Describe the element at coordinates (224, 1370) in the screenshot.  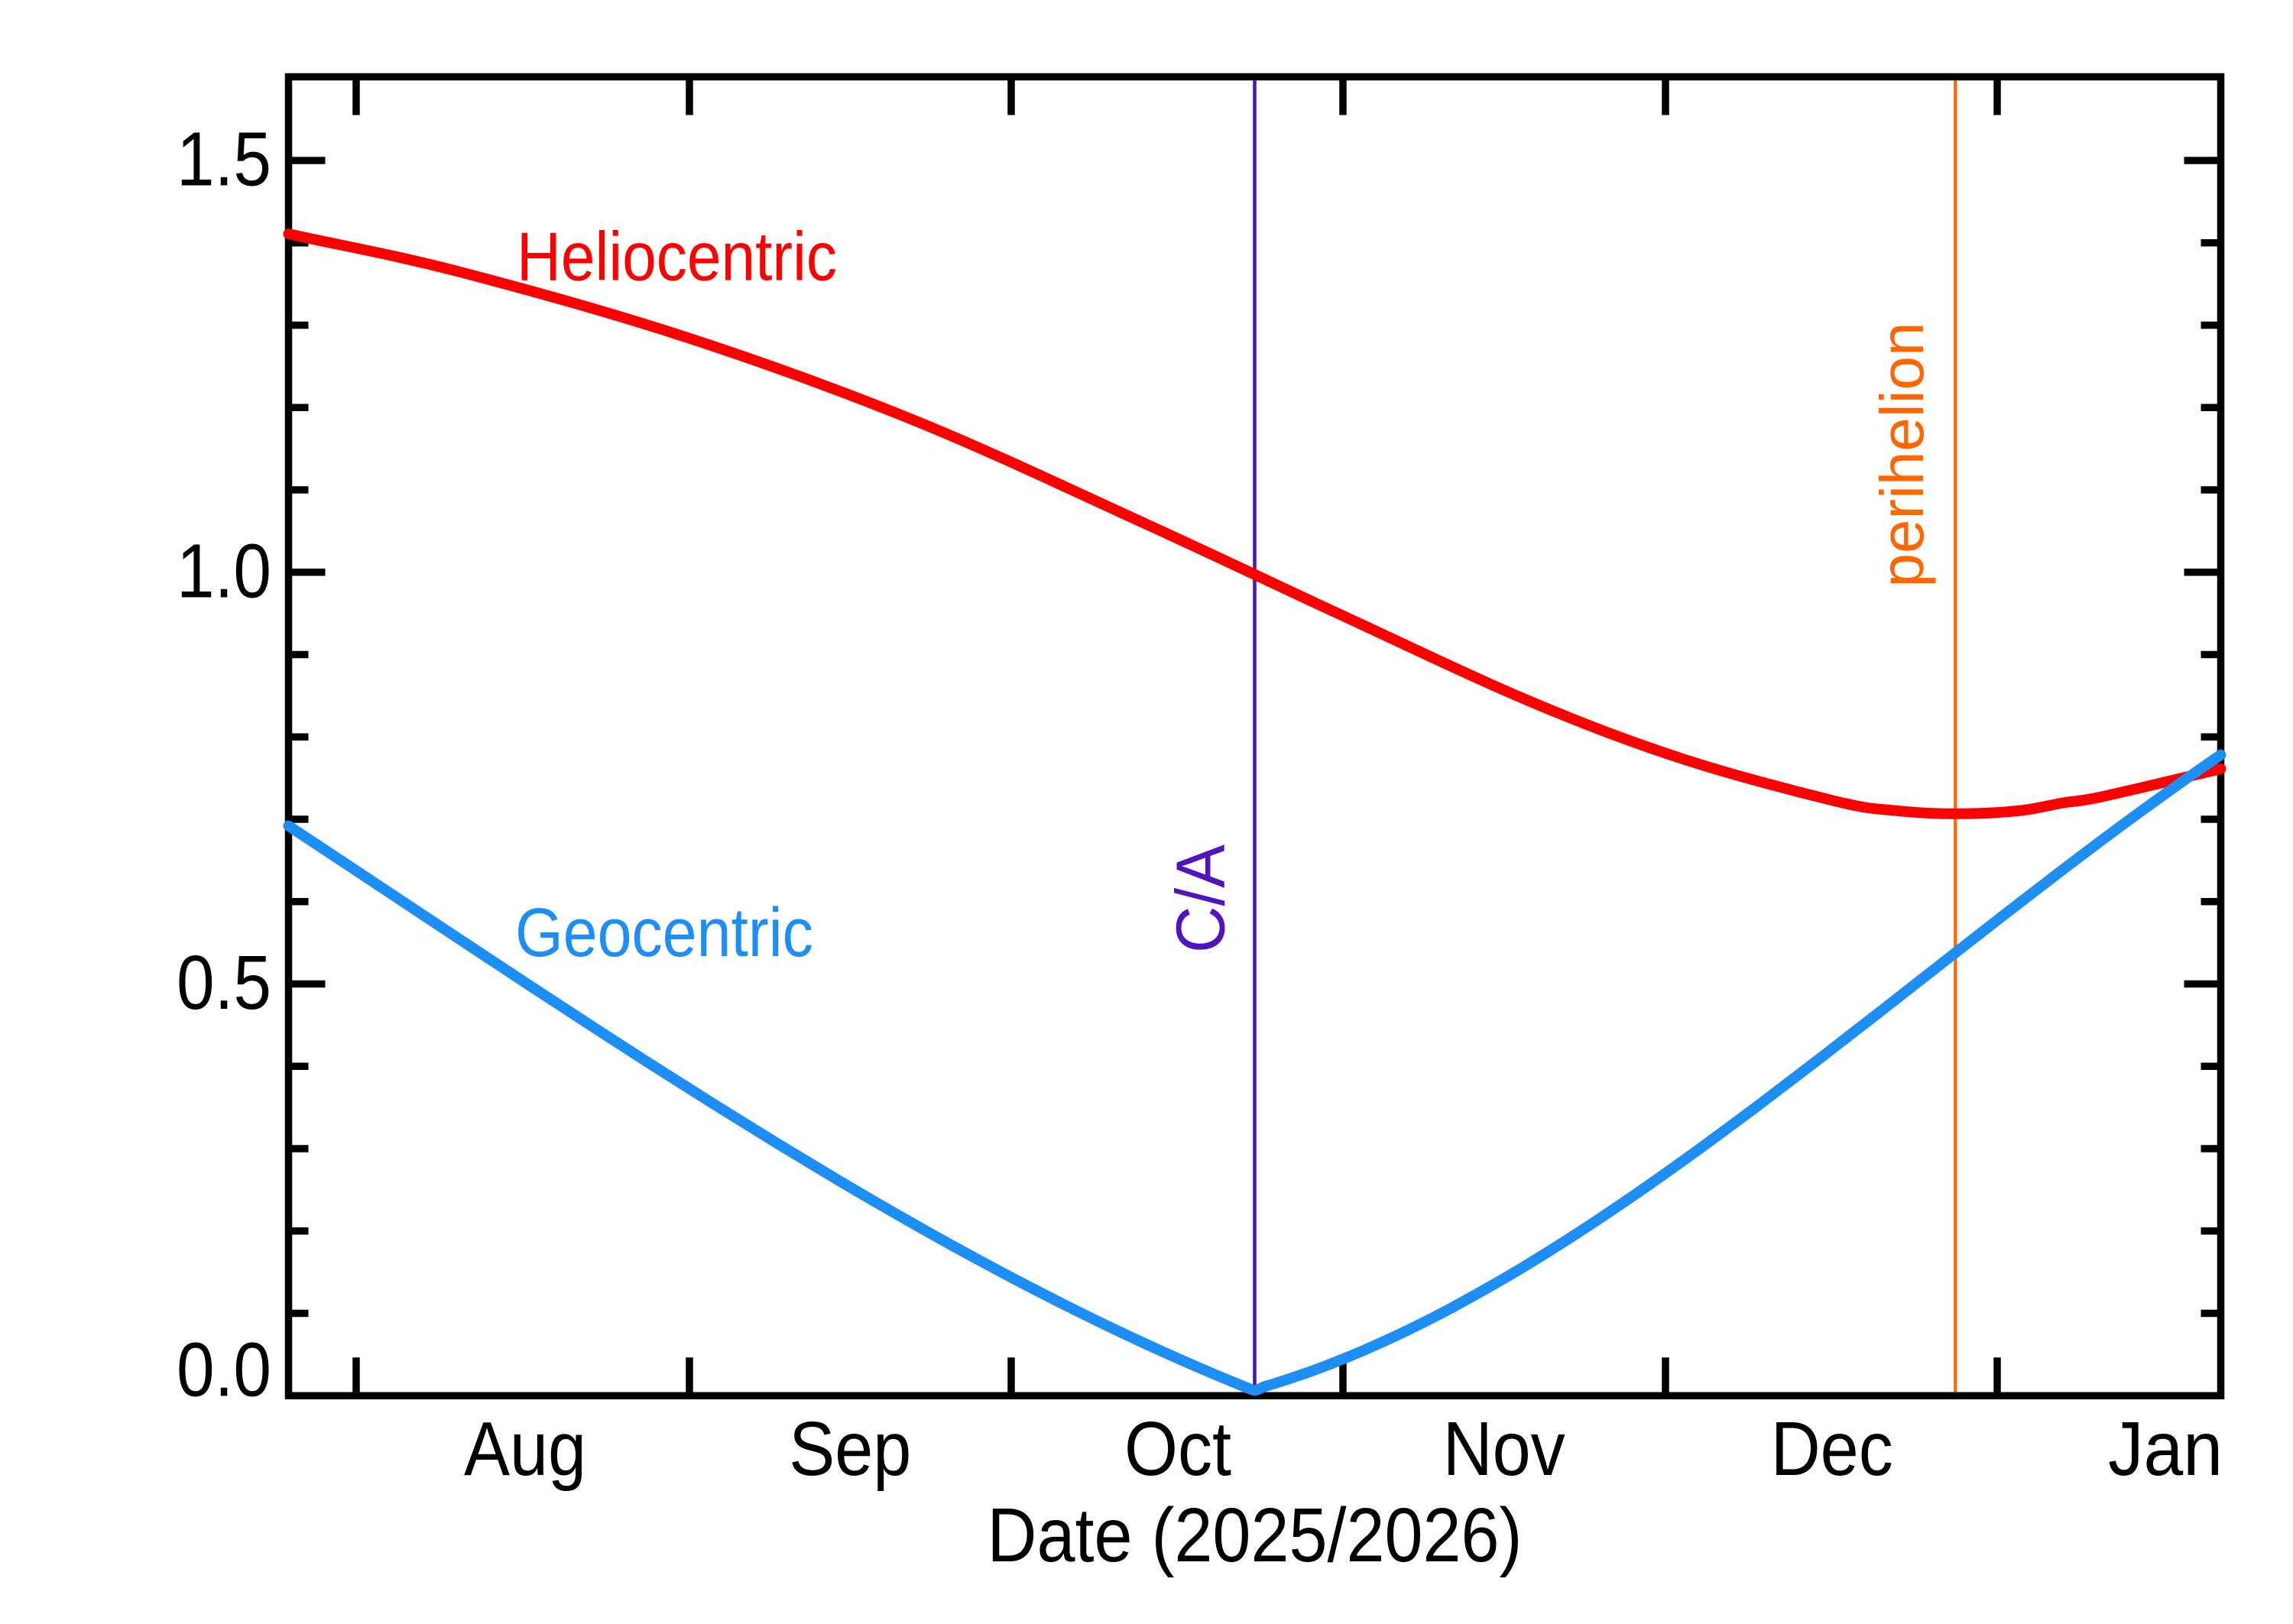
I see `svg-text: 0.0` at that location.